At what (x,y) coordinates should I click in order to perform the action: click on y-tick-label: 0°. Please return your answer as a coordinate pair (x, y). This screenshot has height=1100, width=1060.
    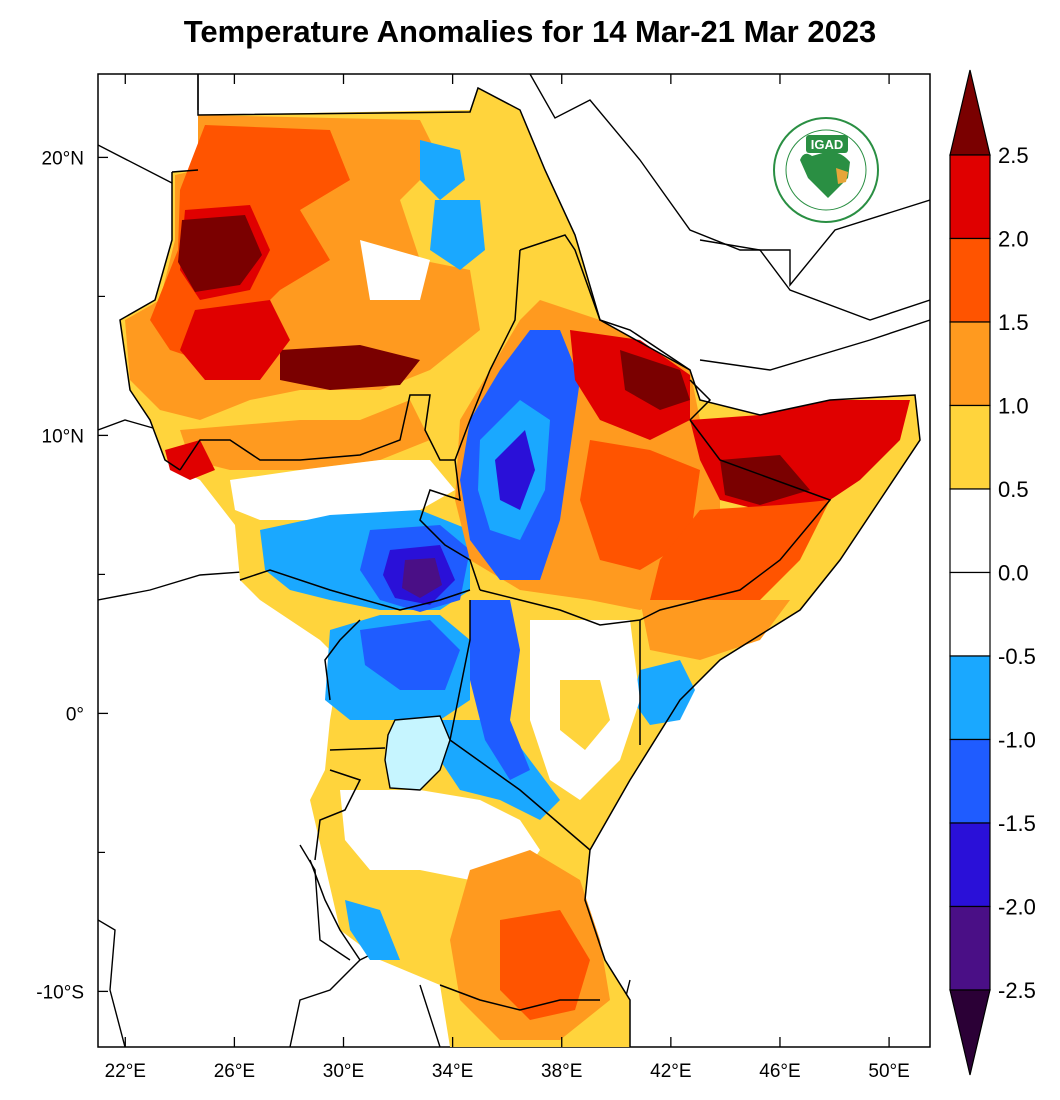
    Looking at the image, I should click on (75, 714).